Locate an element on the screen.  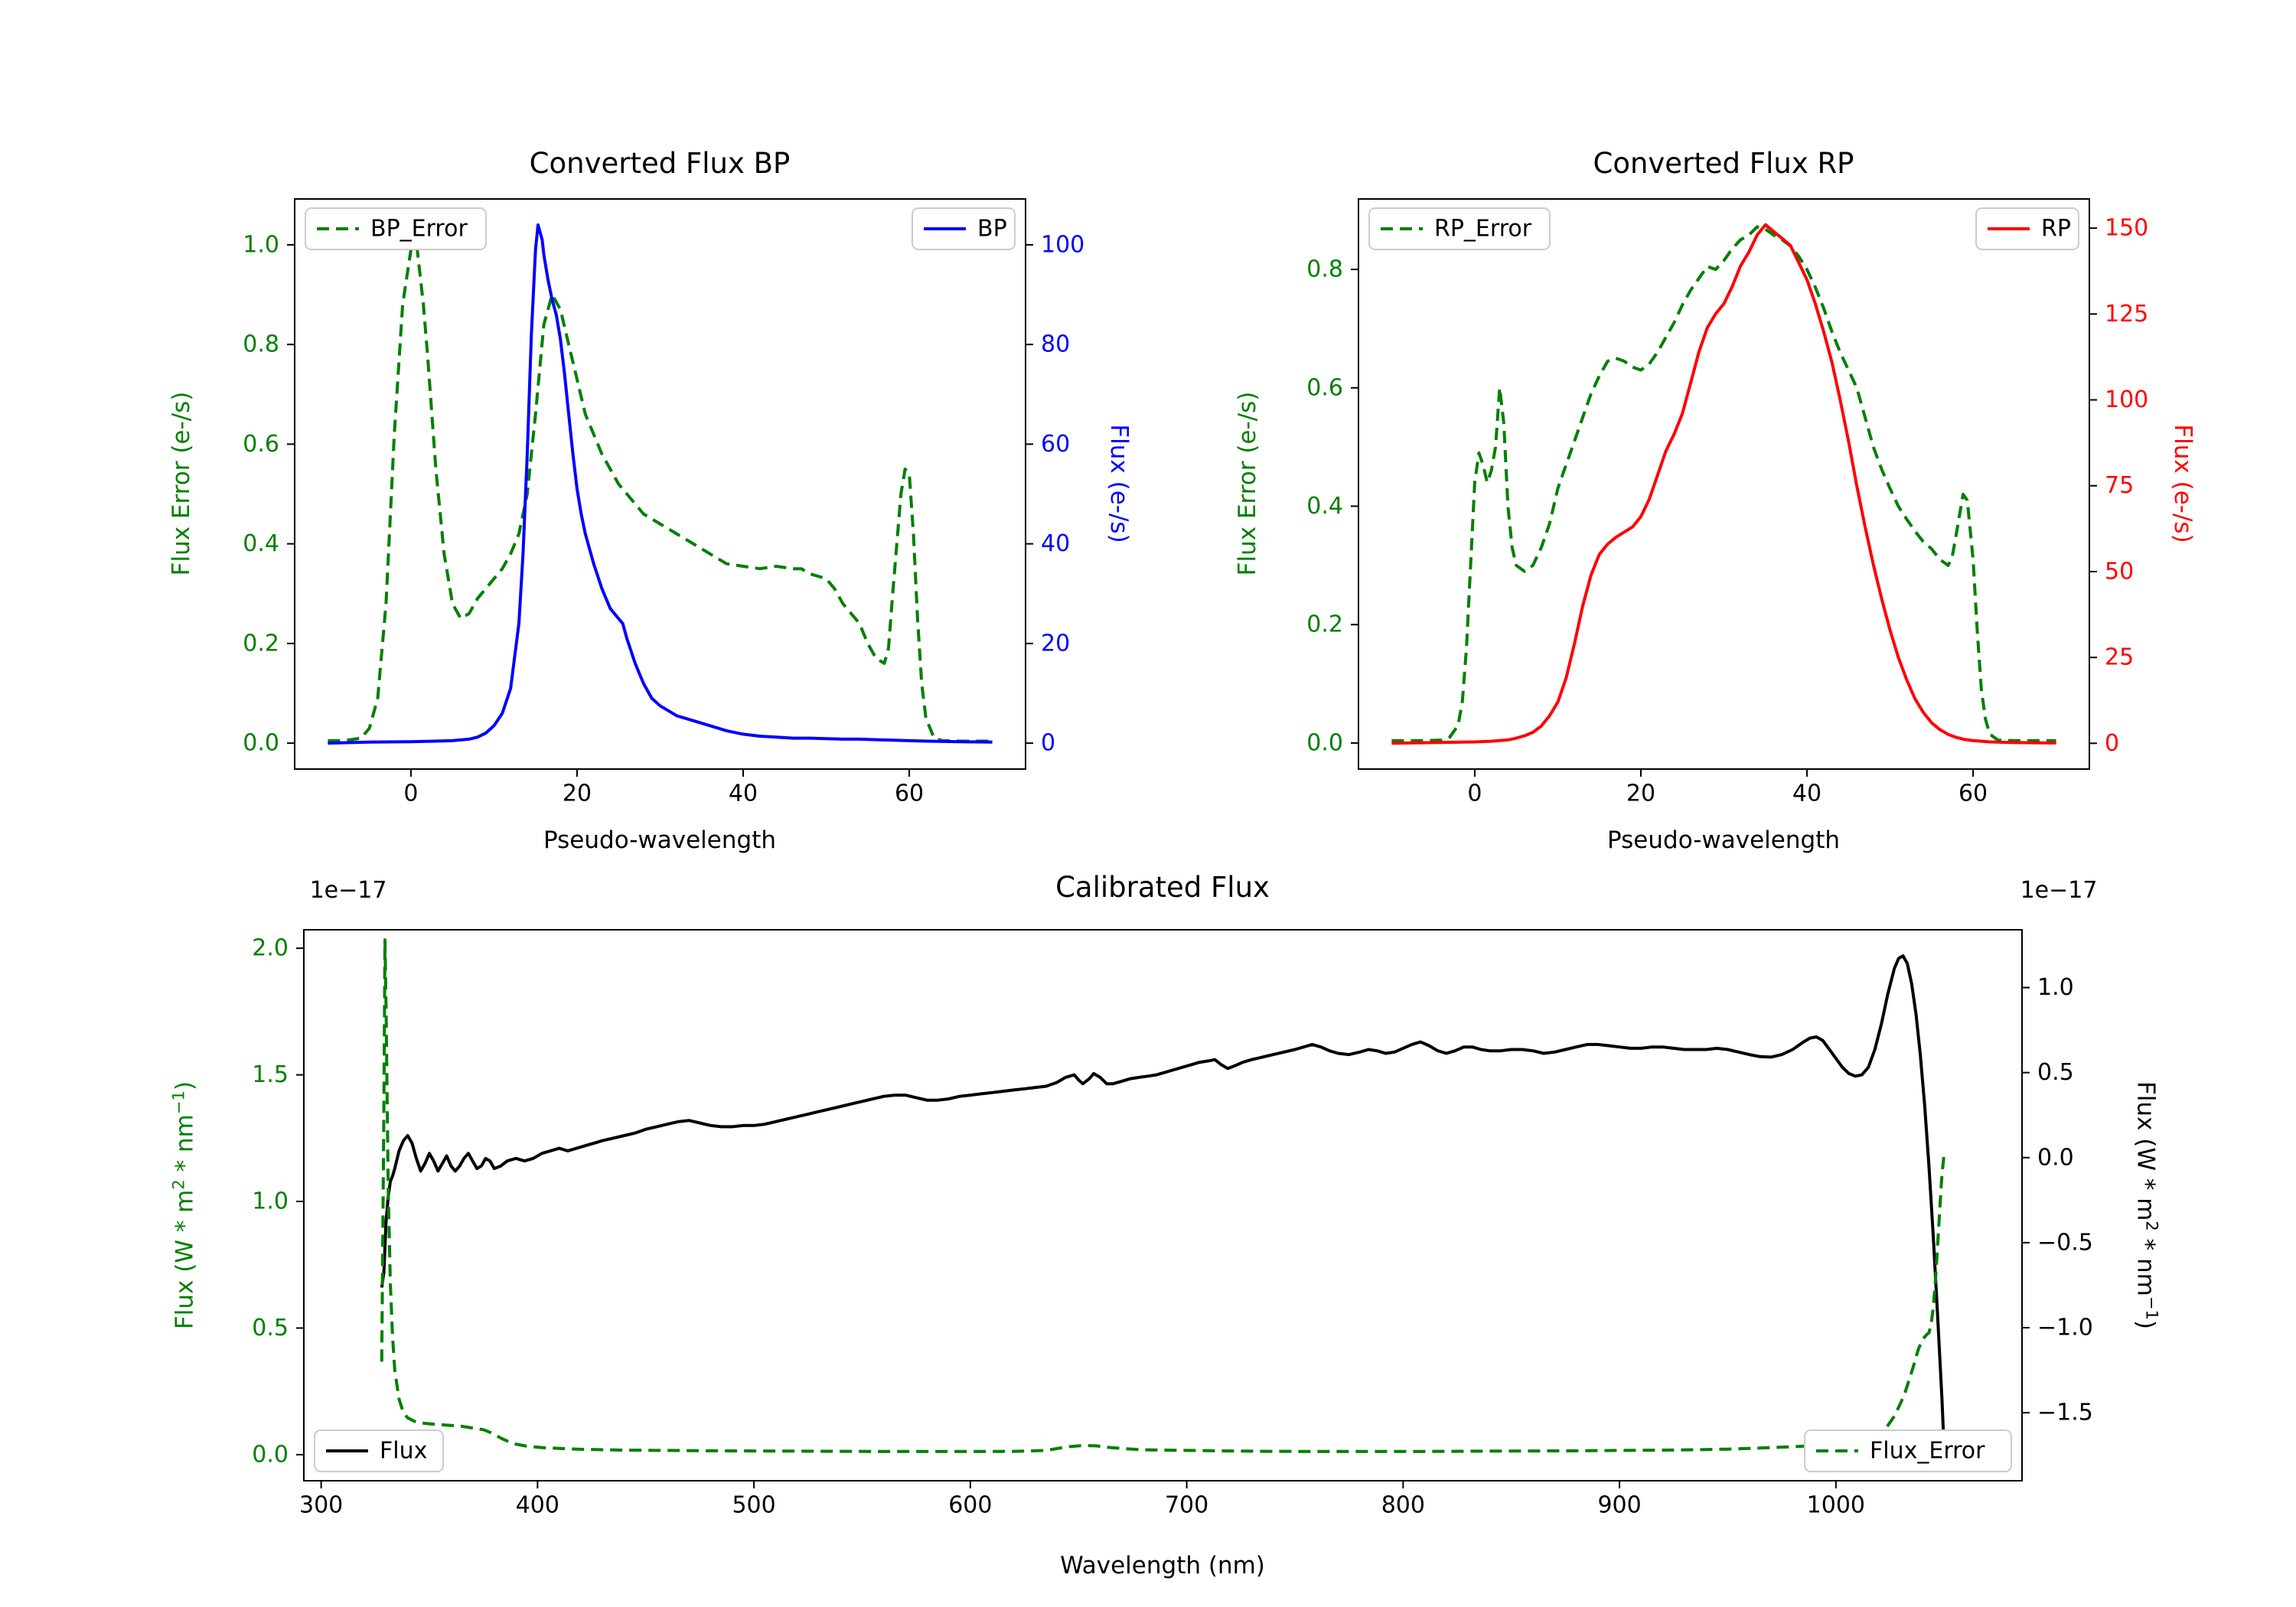
legend-label-RP: RP is located at coordinates (2056, 229).